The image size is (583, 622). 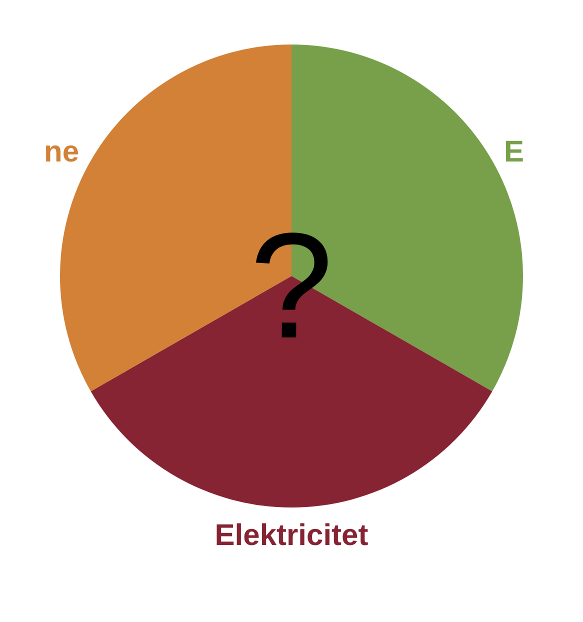 What do you see at coordinates (291, 535) in the screenshot?
I see `slice-label: Elektricitet` at bounding box center [291, 535].